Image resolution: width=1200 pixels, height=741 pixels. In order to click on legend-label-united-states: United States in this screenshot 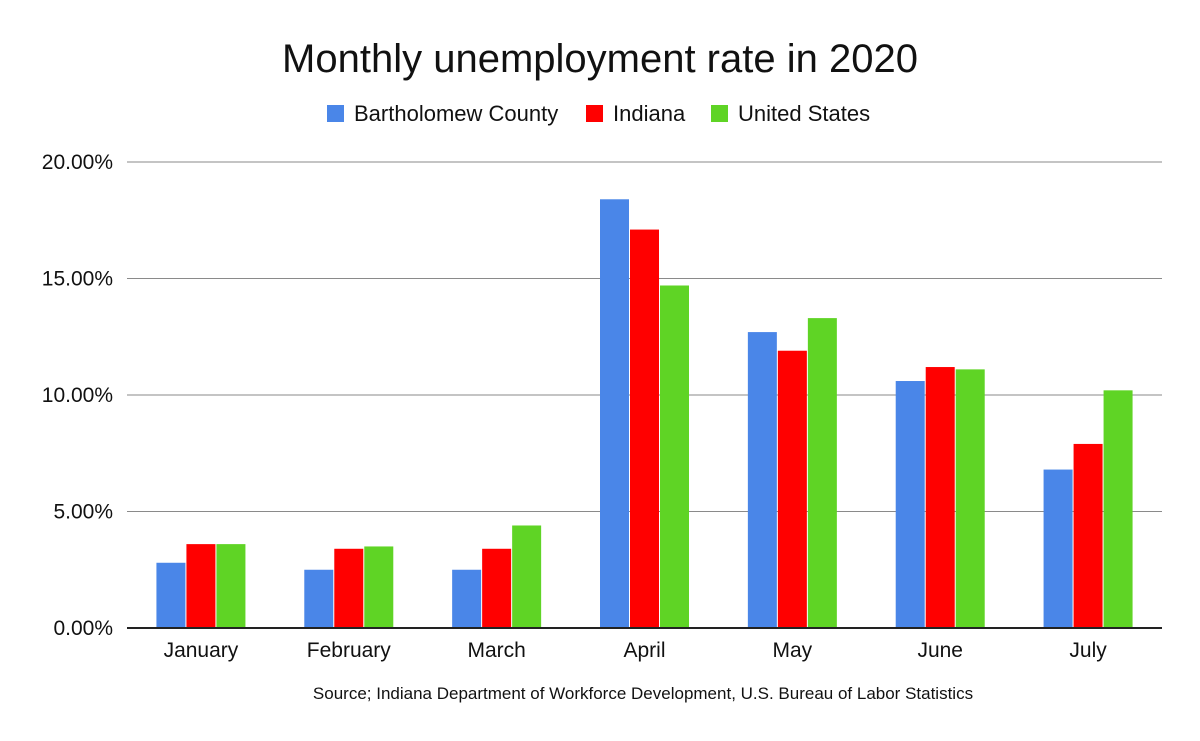, I will do `click(804, 113)`.